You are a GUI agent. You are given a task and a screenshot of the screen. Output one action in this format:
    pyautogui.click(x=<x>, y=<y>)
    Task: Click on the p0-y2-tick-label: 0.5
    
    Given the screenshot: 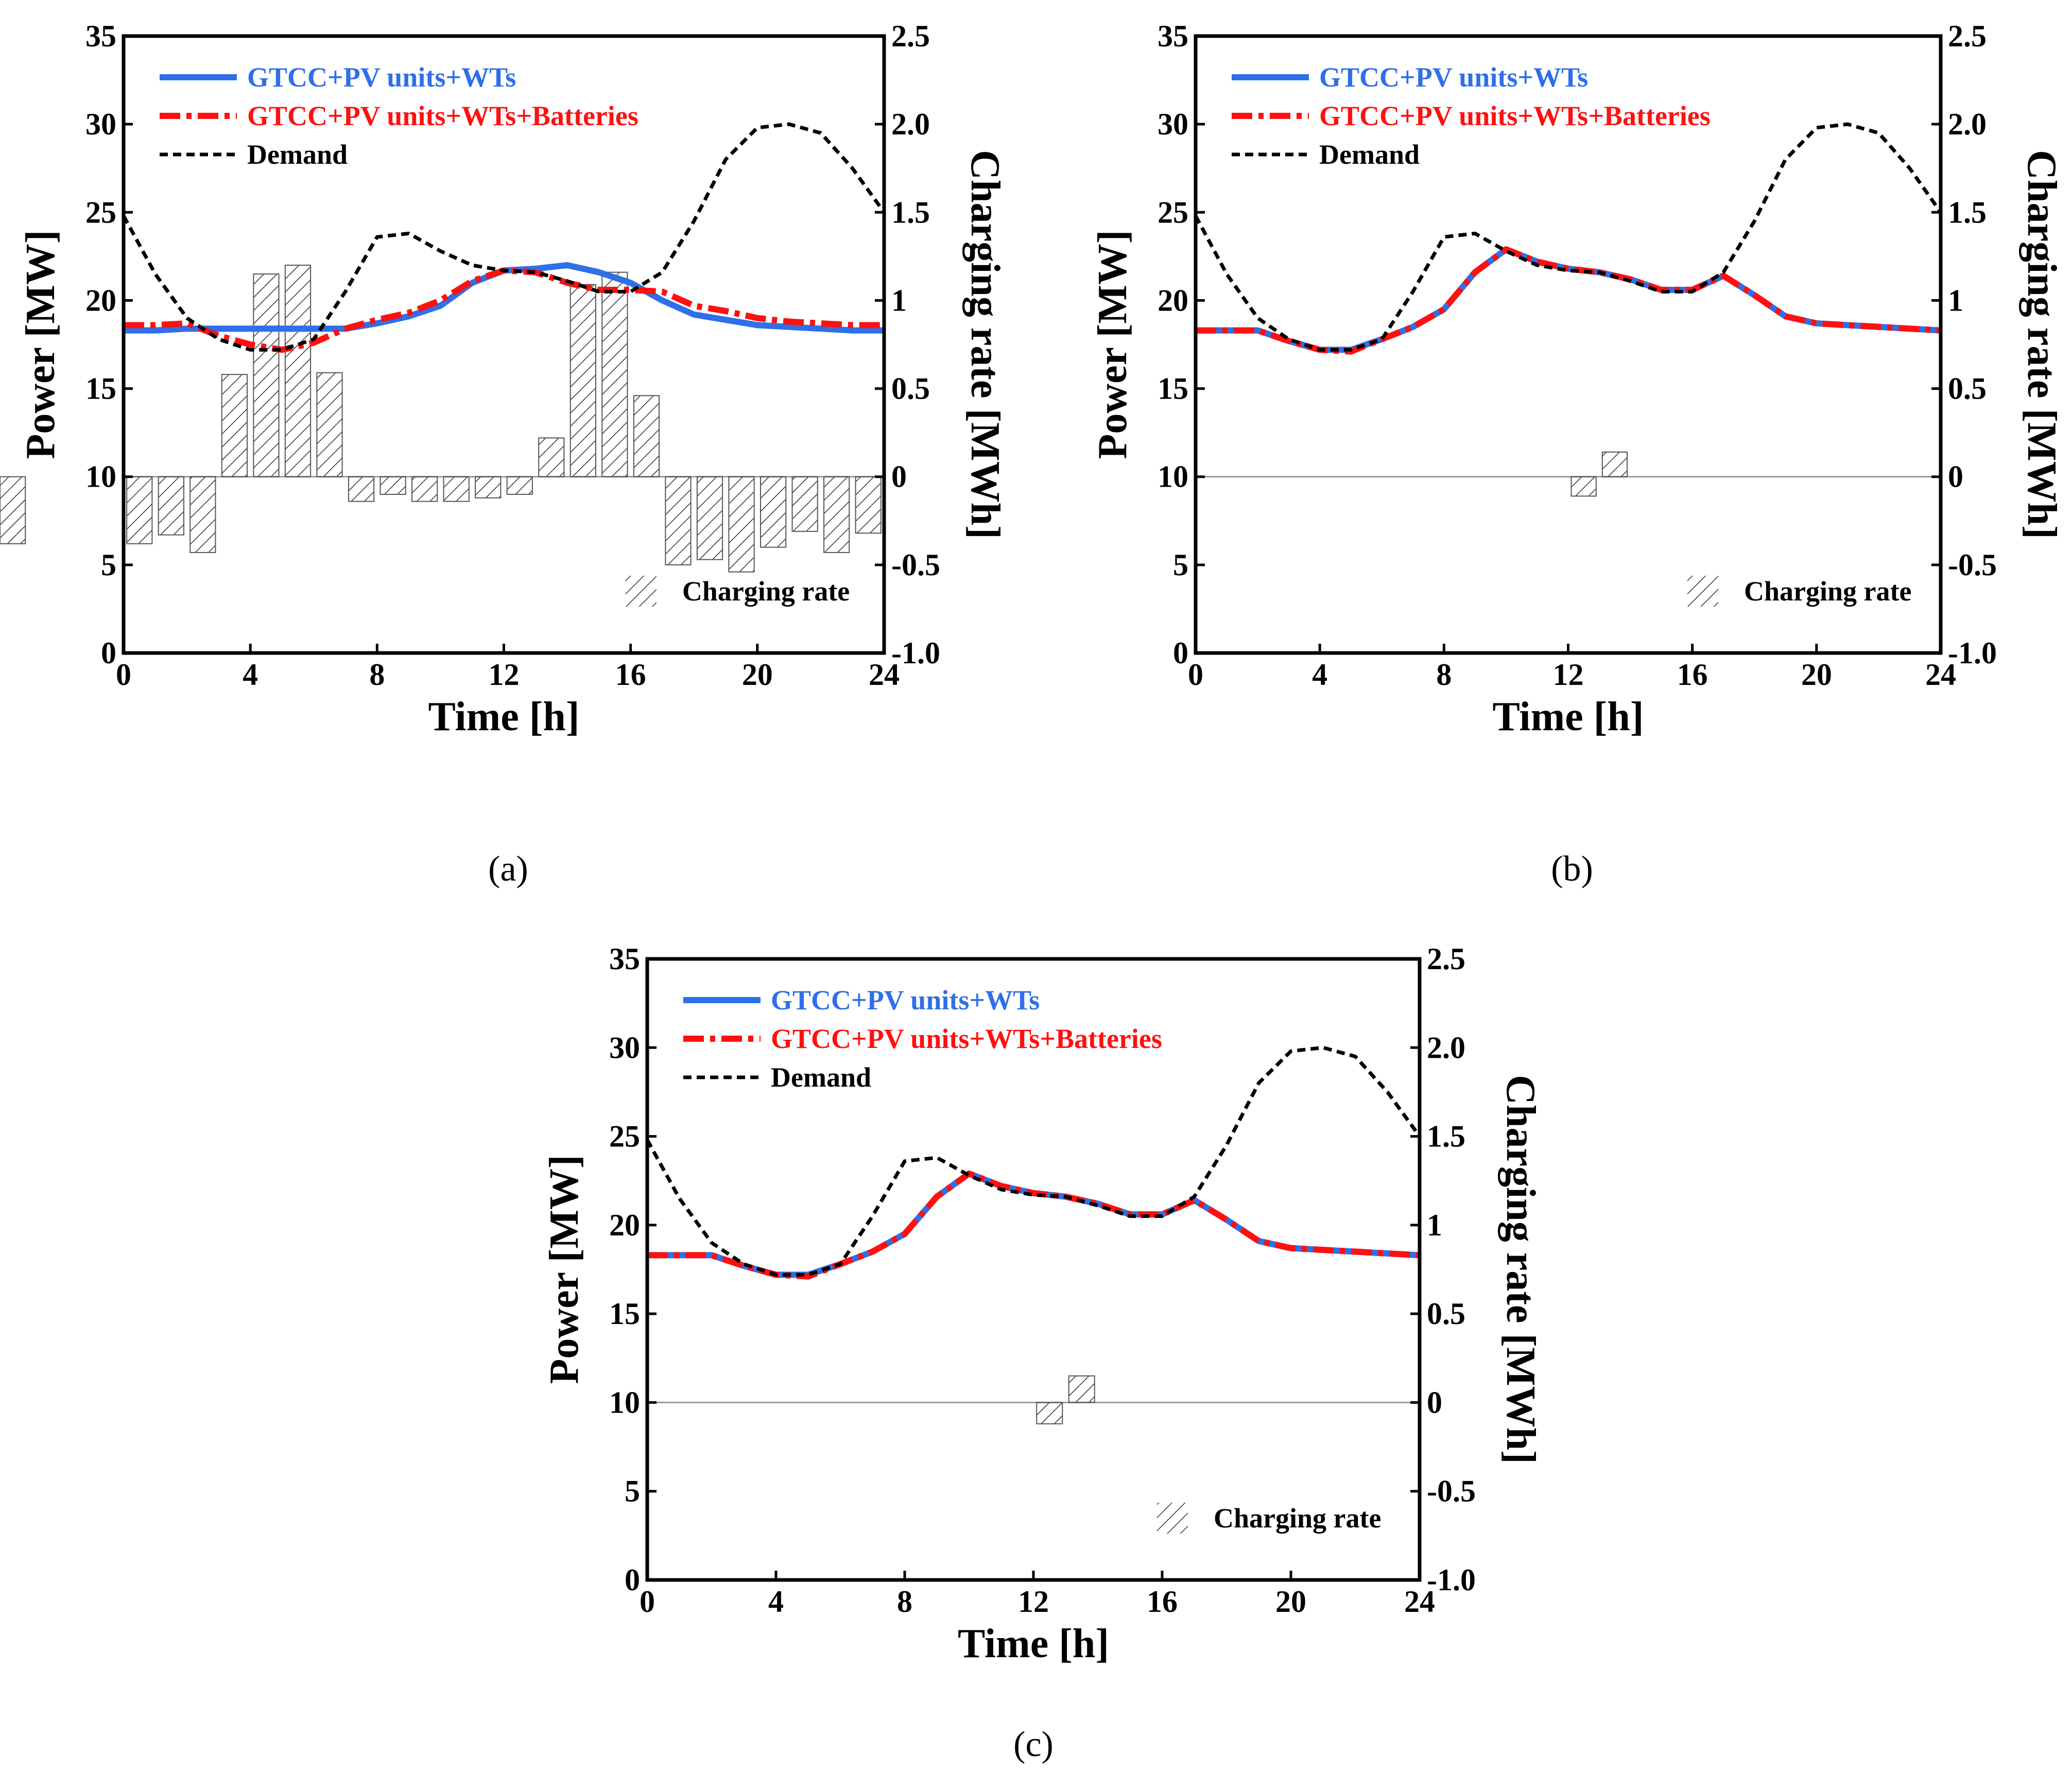 What is the action you would take?
    pyautogui.click(x=910, y=389)
    